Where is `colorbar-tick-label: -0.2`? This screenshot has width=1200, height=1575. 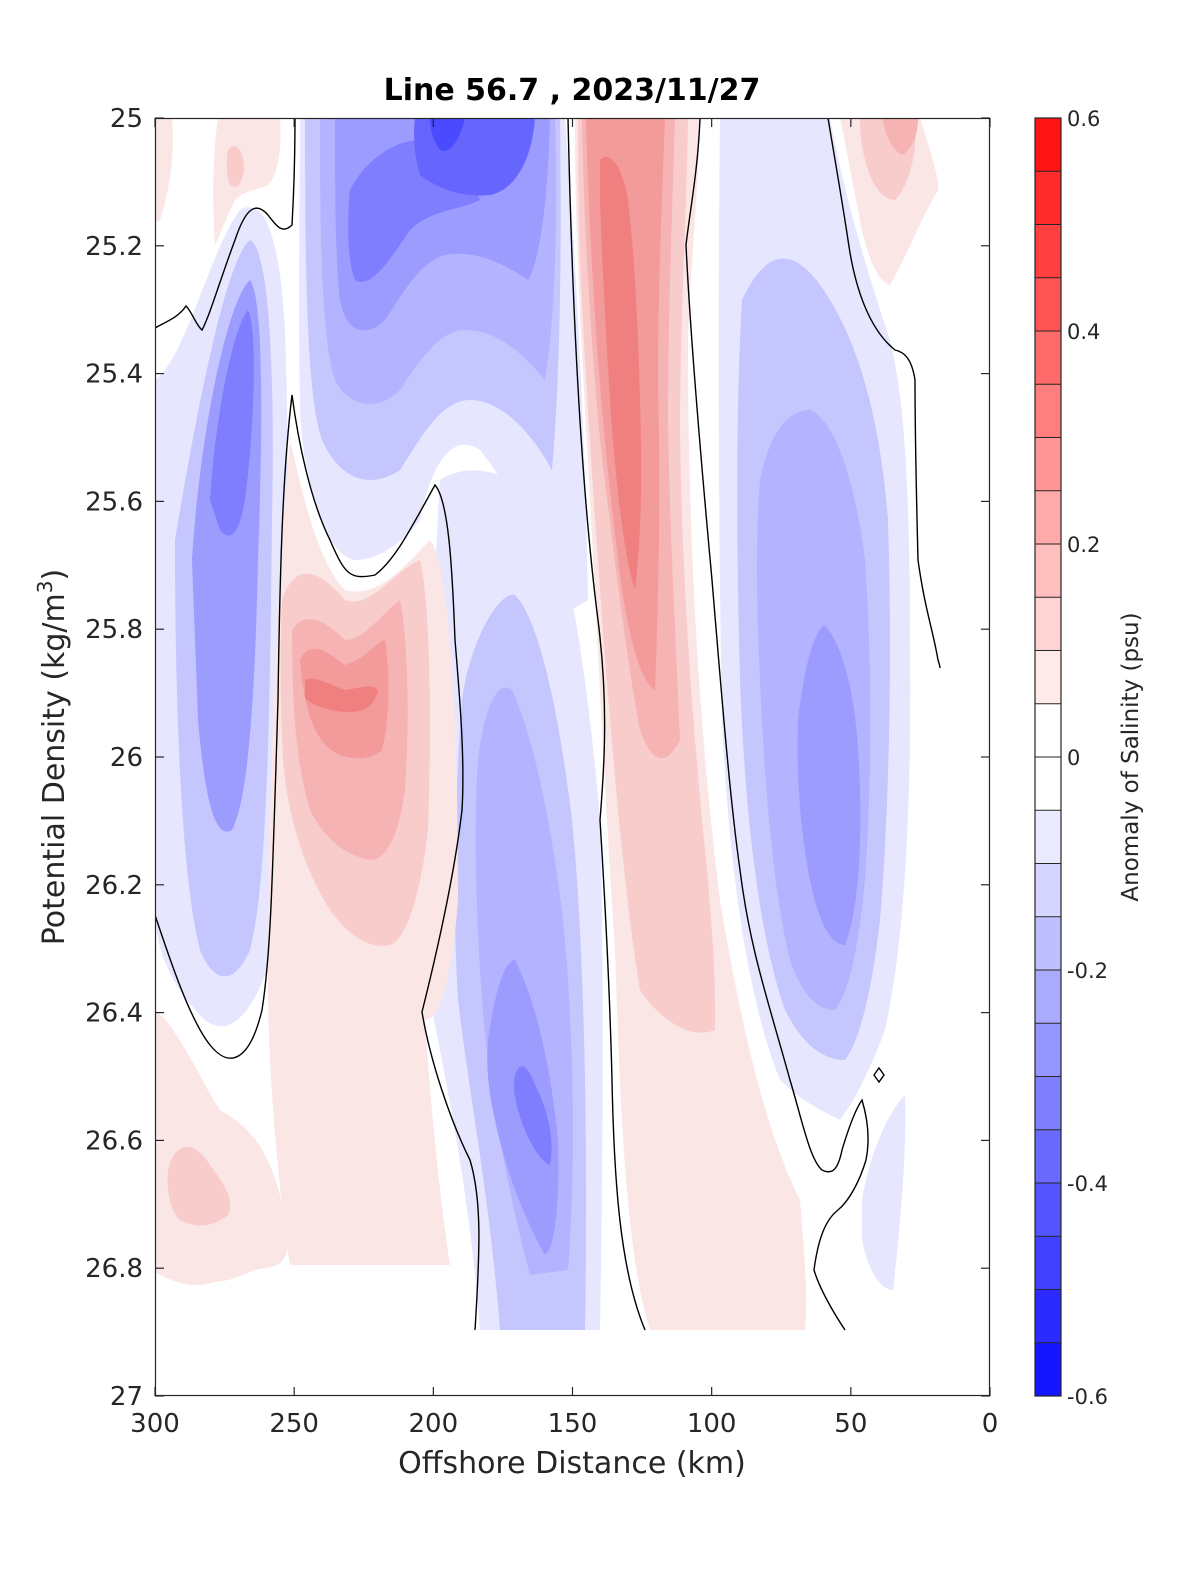 colorbar-tick-label: -0.2 is located at coordinates (1087, 971).